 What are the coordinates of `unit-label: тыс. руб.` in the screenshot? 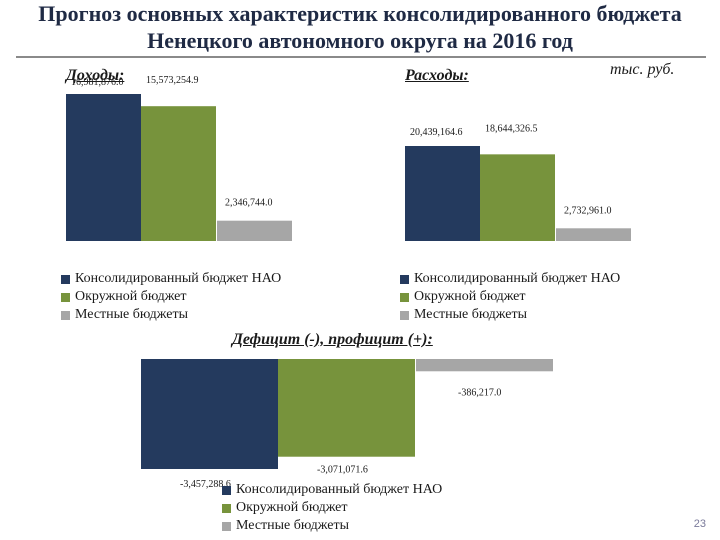 It's located at (642, 69).